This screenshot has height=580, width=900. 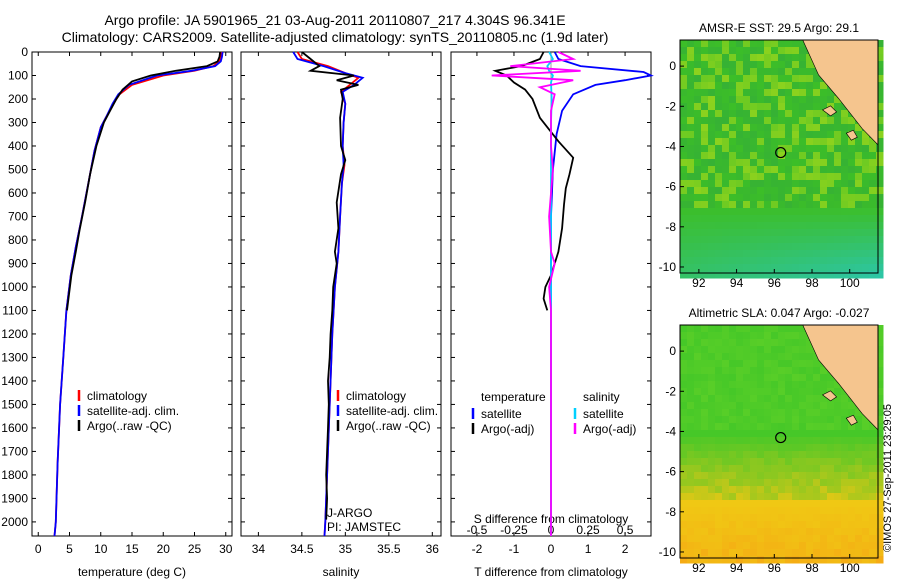 I want to click on y-tick-label: -8, so click(x=670, y=227).